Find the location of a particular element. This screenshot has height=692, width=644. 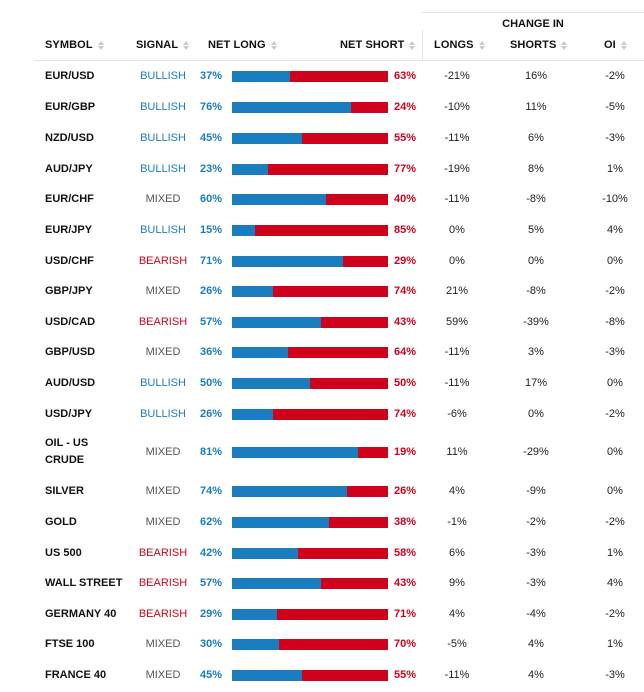

change-shorts-value: -2% is located at coordinates (536, 522).